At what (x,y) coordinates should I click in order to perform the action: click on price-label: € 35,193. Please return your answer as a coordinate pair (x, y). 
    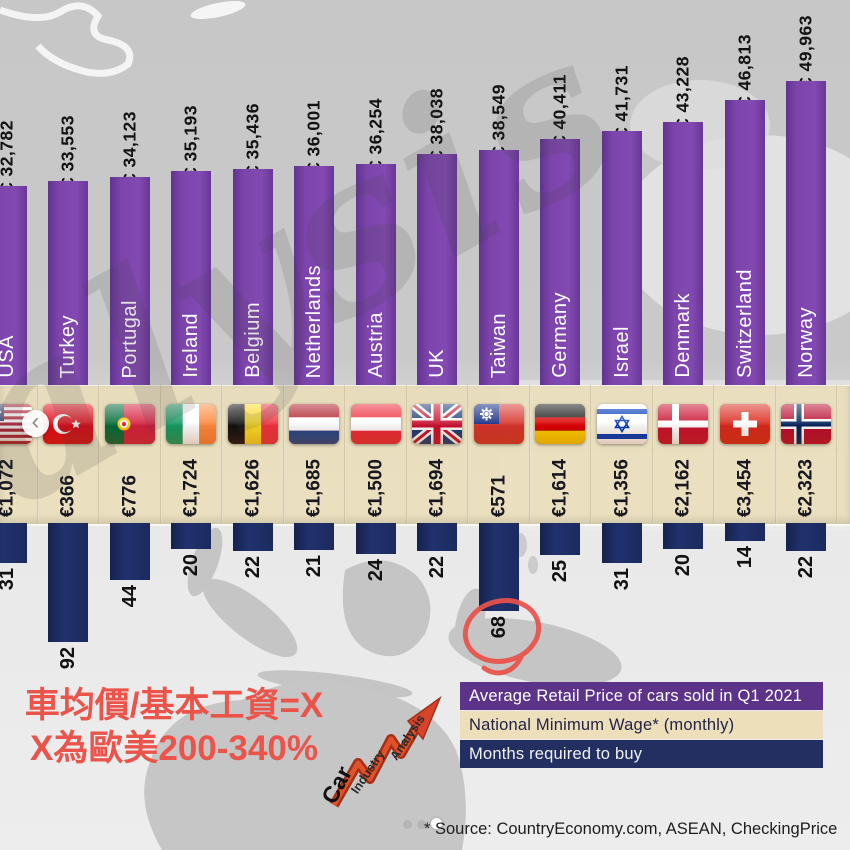
    Looking at the image, I should click on (190, 140).